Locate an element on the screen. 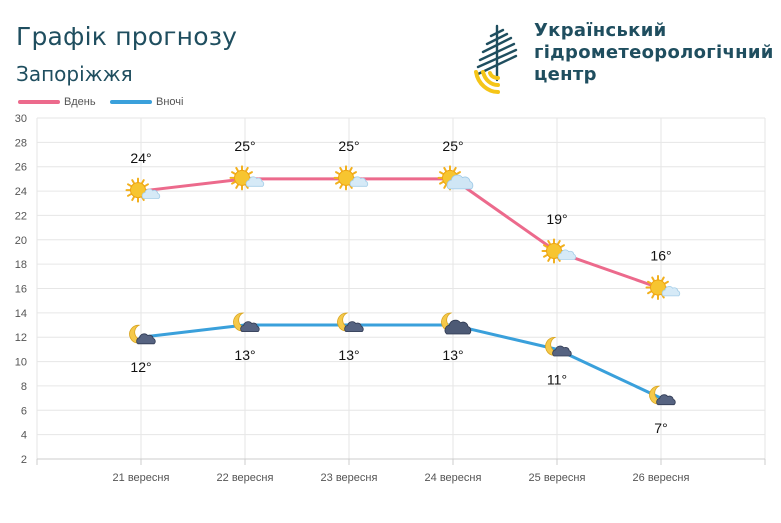 This screenshot has height=523, width=781. legend-label-day: Вдень is located at coordinates (80, 102).